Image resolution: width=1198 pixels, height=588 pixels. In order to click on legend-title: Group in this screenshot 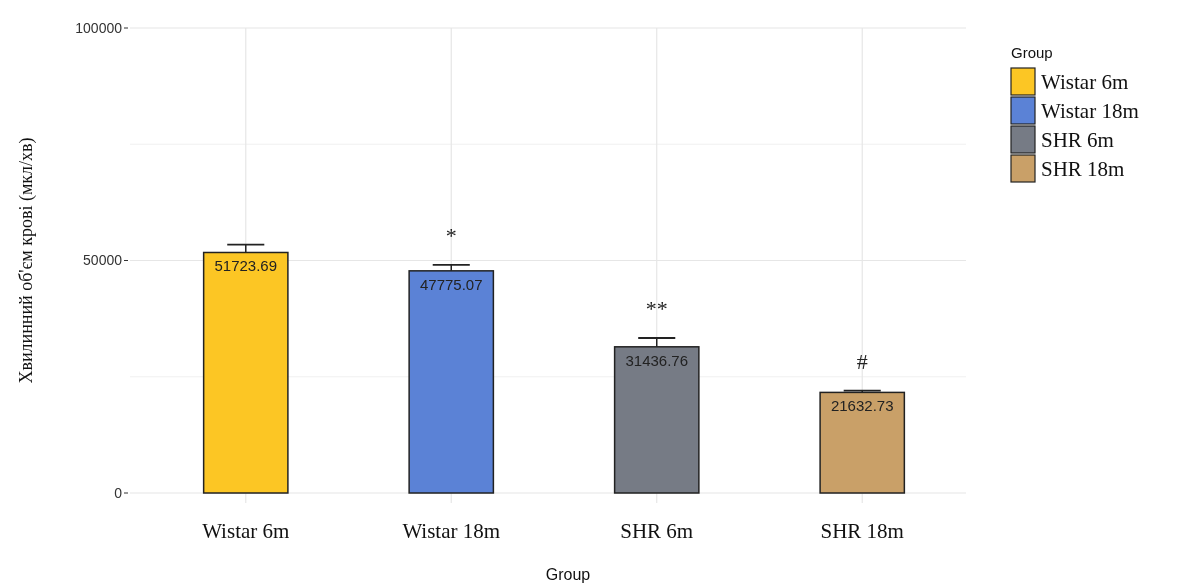, I will do `click(1032, 52)`.